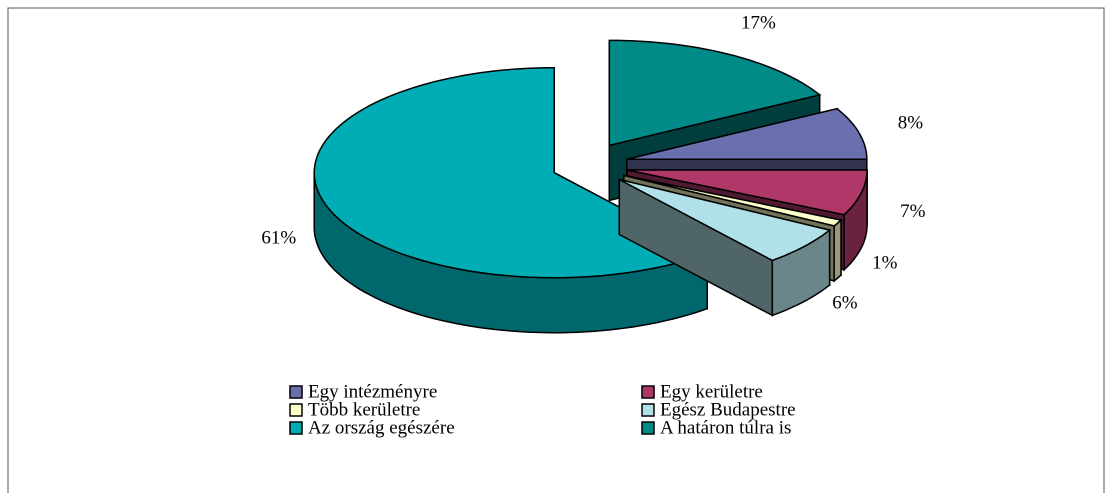 The height and width of the screenshot is (493, 1112). Describe the element at coordinates (711, 391) in the screenshot. I see `legend-label: Egy kerületre` at that location.